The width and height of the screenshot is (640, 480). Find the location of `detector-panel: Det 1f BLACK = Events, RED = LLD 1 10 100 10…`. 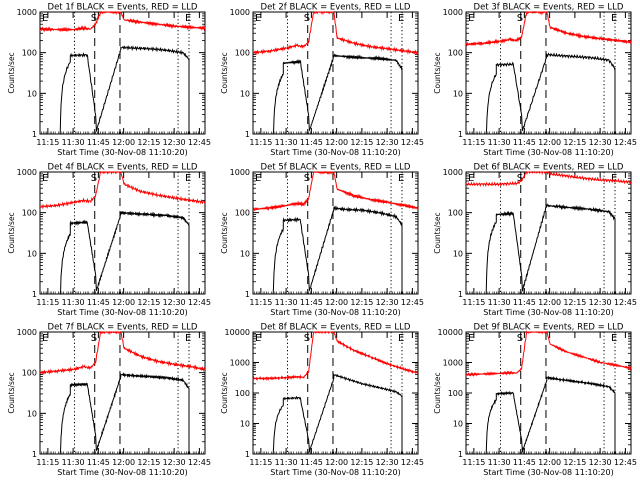

detector-panel: Det 1f BLACK = Events, RED = LLD 1 10 100 10… is located at coordinates (109, 80).